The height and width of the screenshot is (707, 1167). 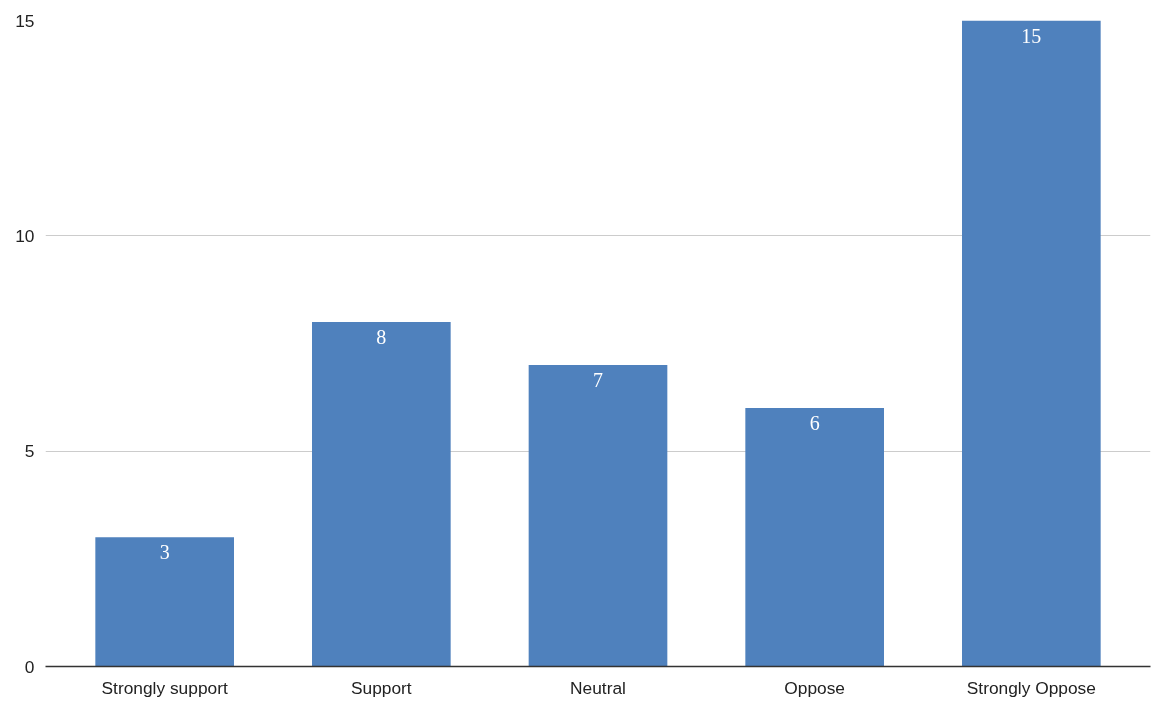 What do you see at coordinates (25, 235) in the screenshot?
I see `y-tick-label: 10` at bounding box center [25, 235].